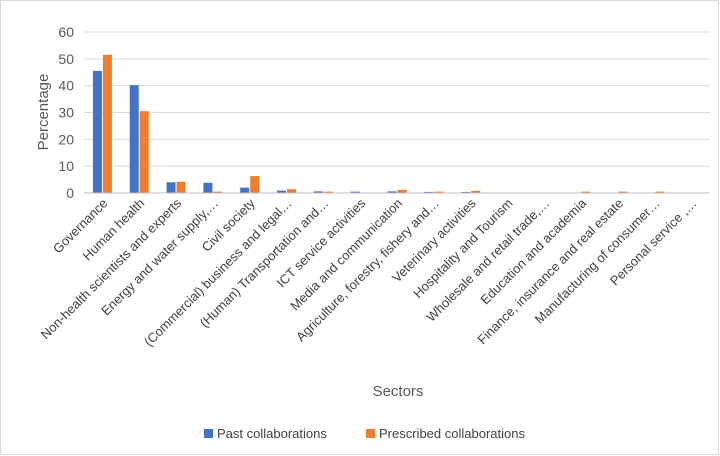 This screenshot has height=456, width=720. What do you see at coordinates (272, 433) in the screenshot?
I see `legend-label: Past collaborations` at bounding box center [272, 433].